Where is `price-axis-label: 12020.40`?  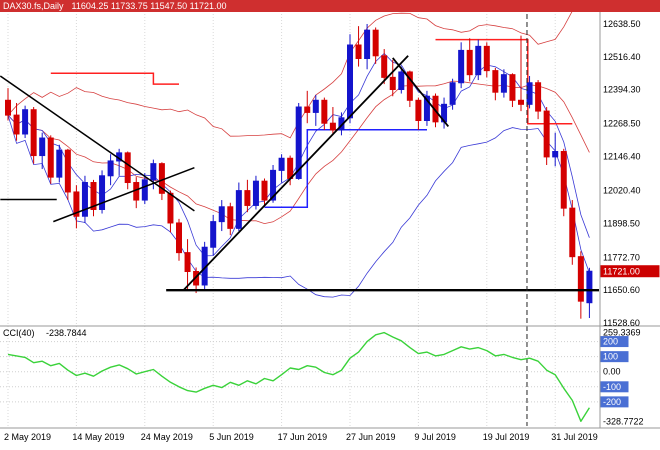
price-axis-label: 12020.40 is located at coordinates (622, 191).